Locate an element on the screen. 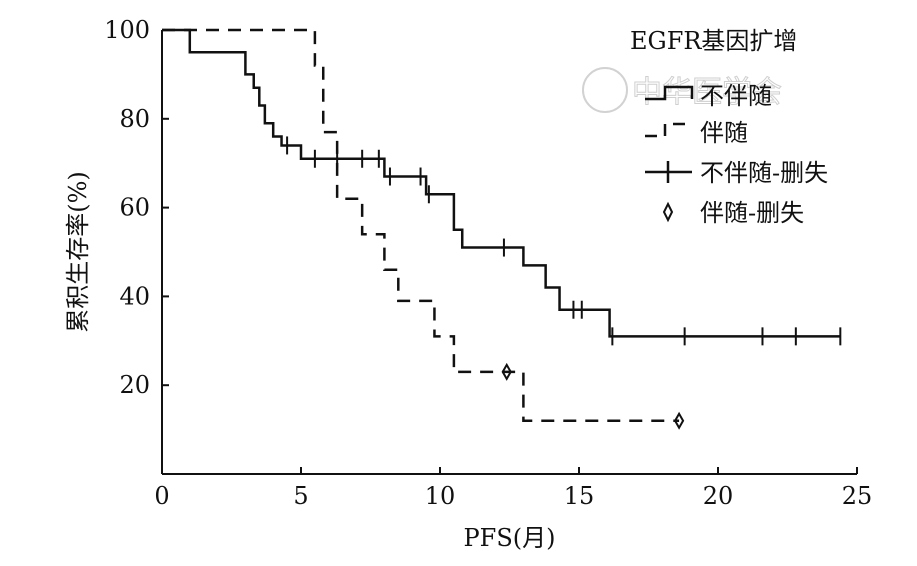 The image size is (917, 566). x-axis-title: PFS(月) is located at coordinates (510, 538).